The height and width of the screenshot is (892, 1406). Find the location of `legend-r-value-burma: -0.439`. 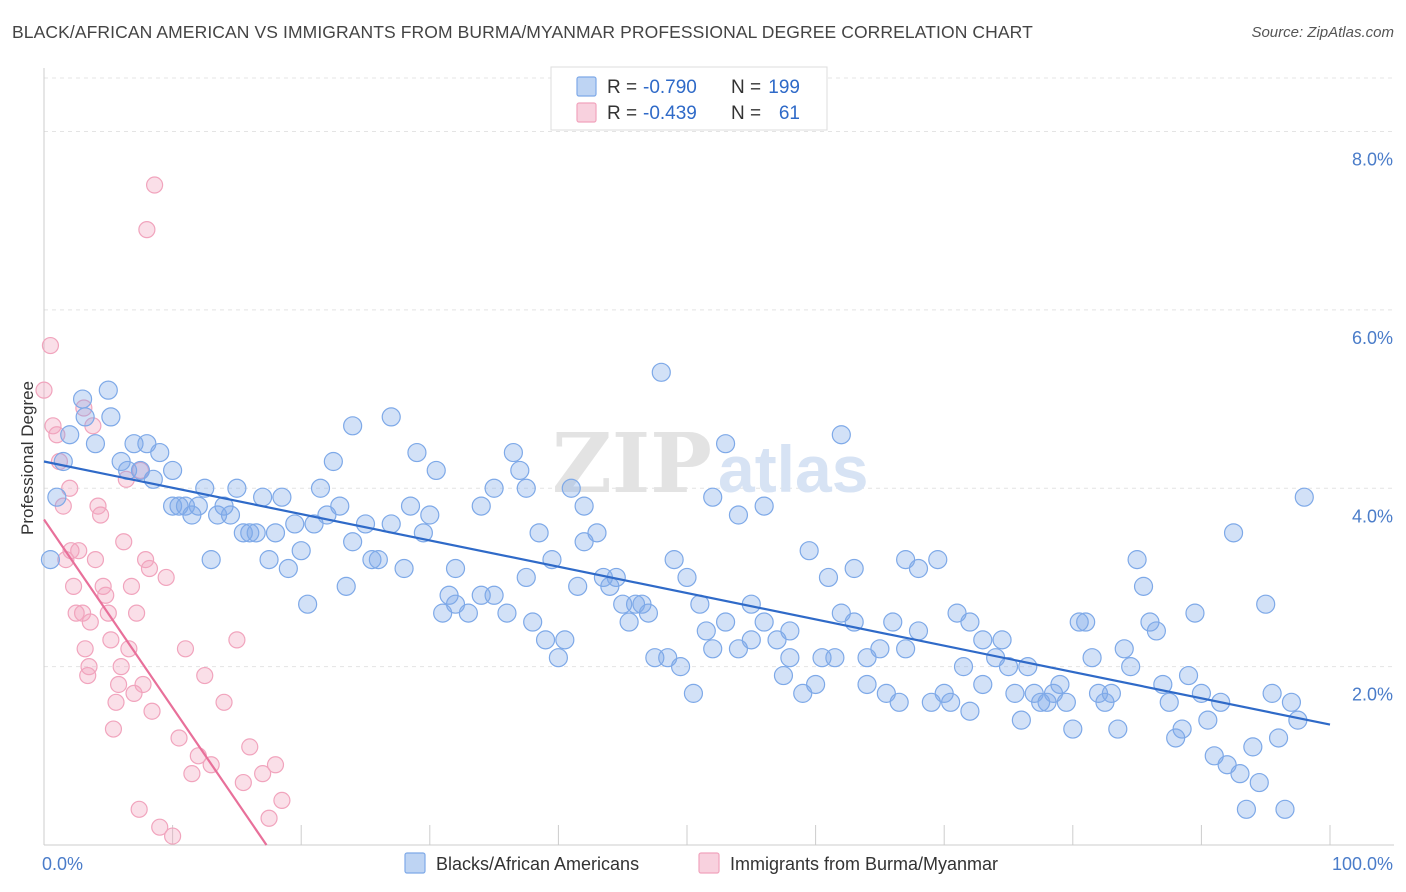

legend-r-value-burma: -0.439 is located at coordinates (670, 113).